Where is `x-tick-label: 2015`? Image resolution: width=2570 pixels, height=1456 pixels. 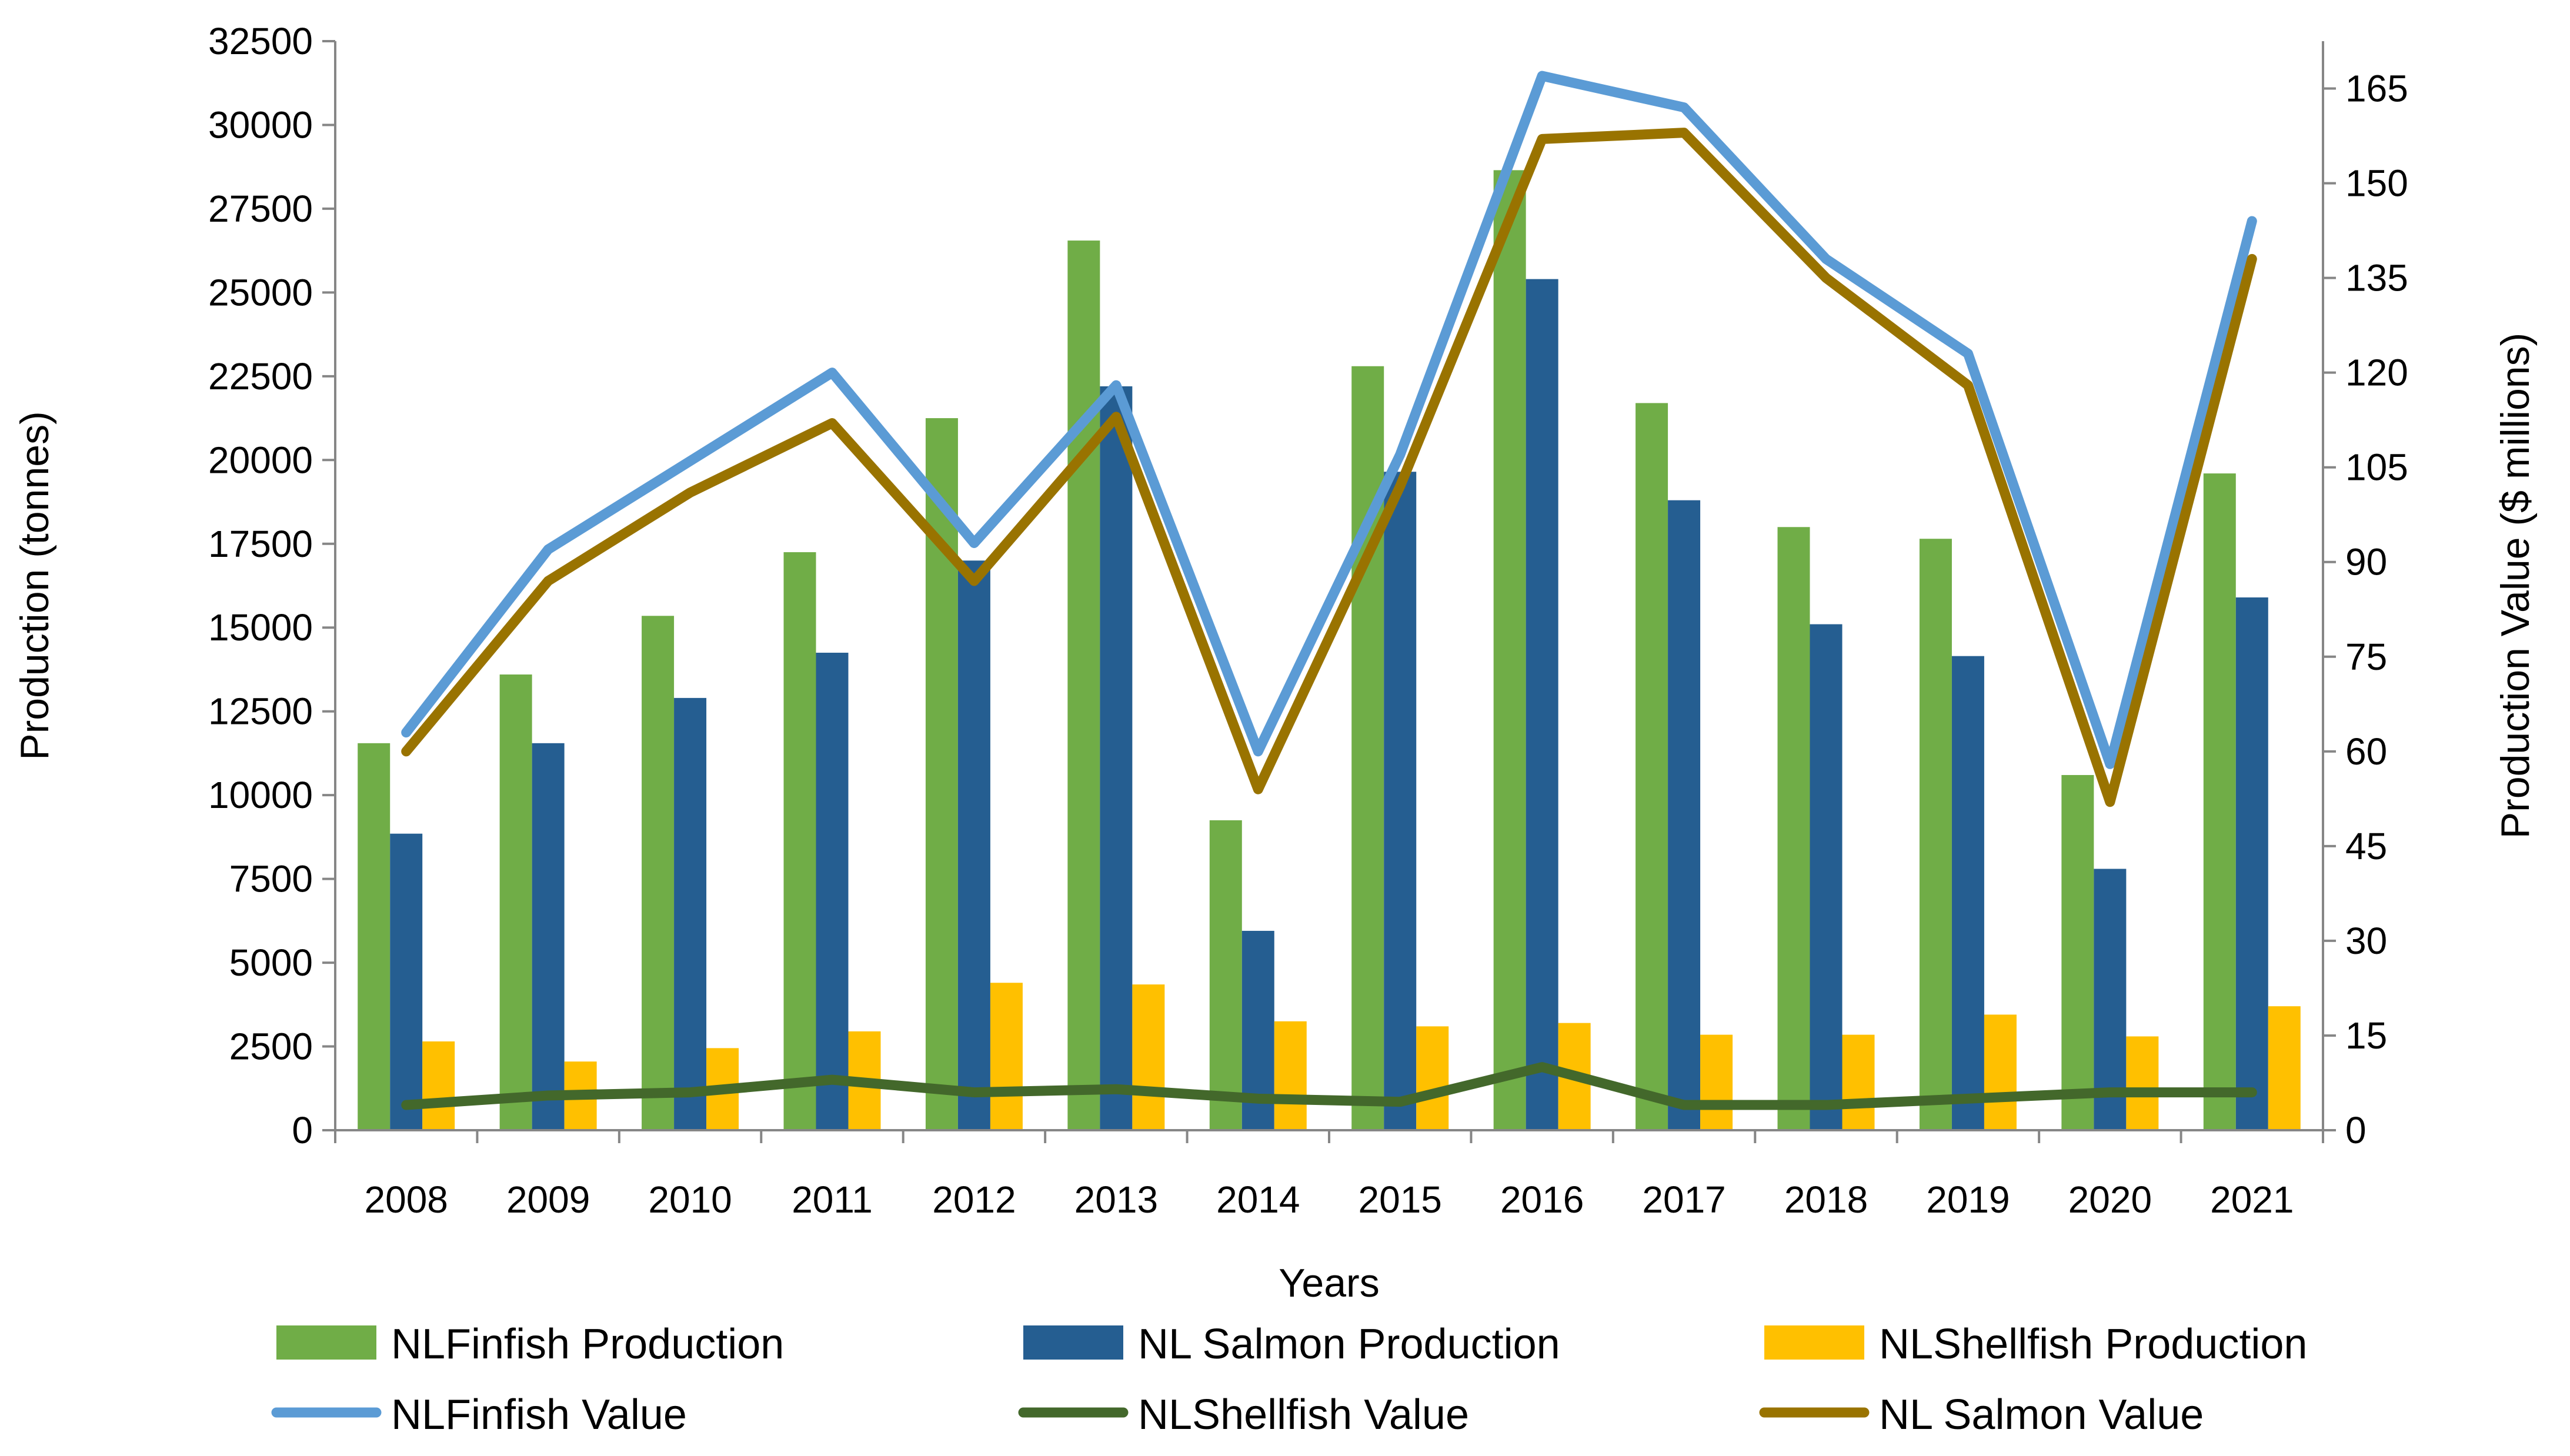 x-tick-label: 2015 is located at coordinates (1400, 1199).